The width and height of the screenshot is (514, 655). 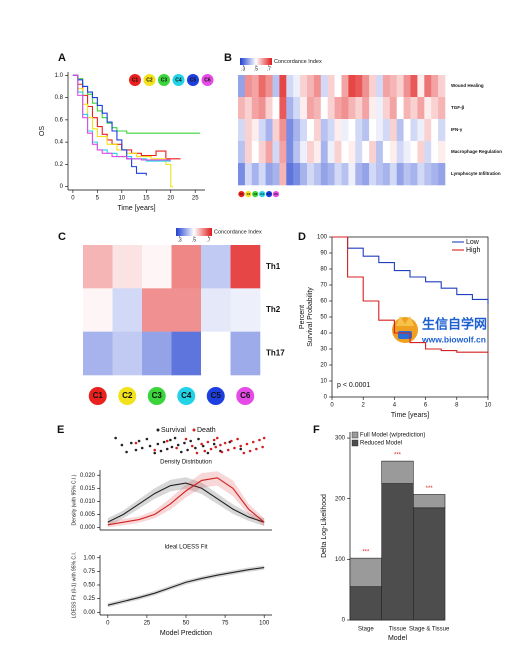 What do you see at coordinates (457, 129) in the screenshot?
I see `row-label: IFN-γ` at bounding box center [457, 129].